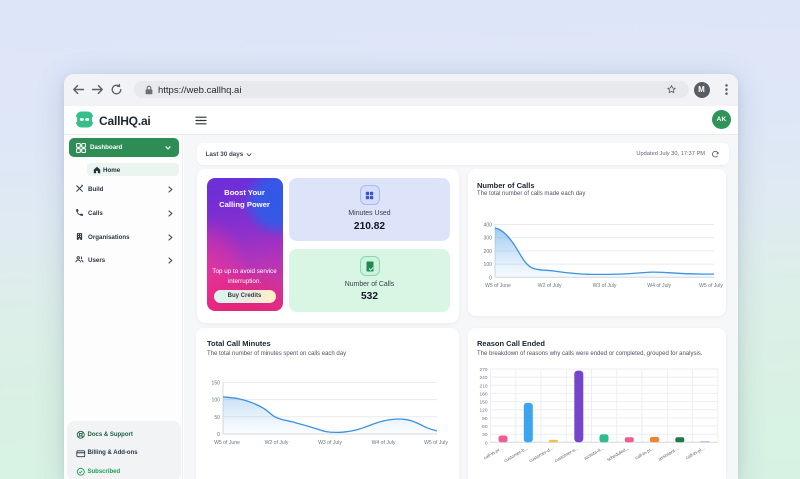 The height and width of the screenshot is (479, 800). Describe the element at coordinates (485, 419) in the screenshot. I see `svg-text: 90` at that location.